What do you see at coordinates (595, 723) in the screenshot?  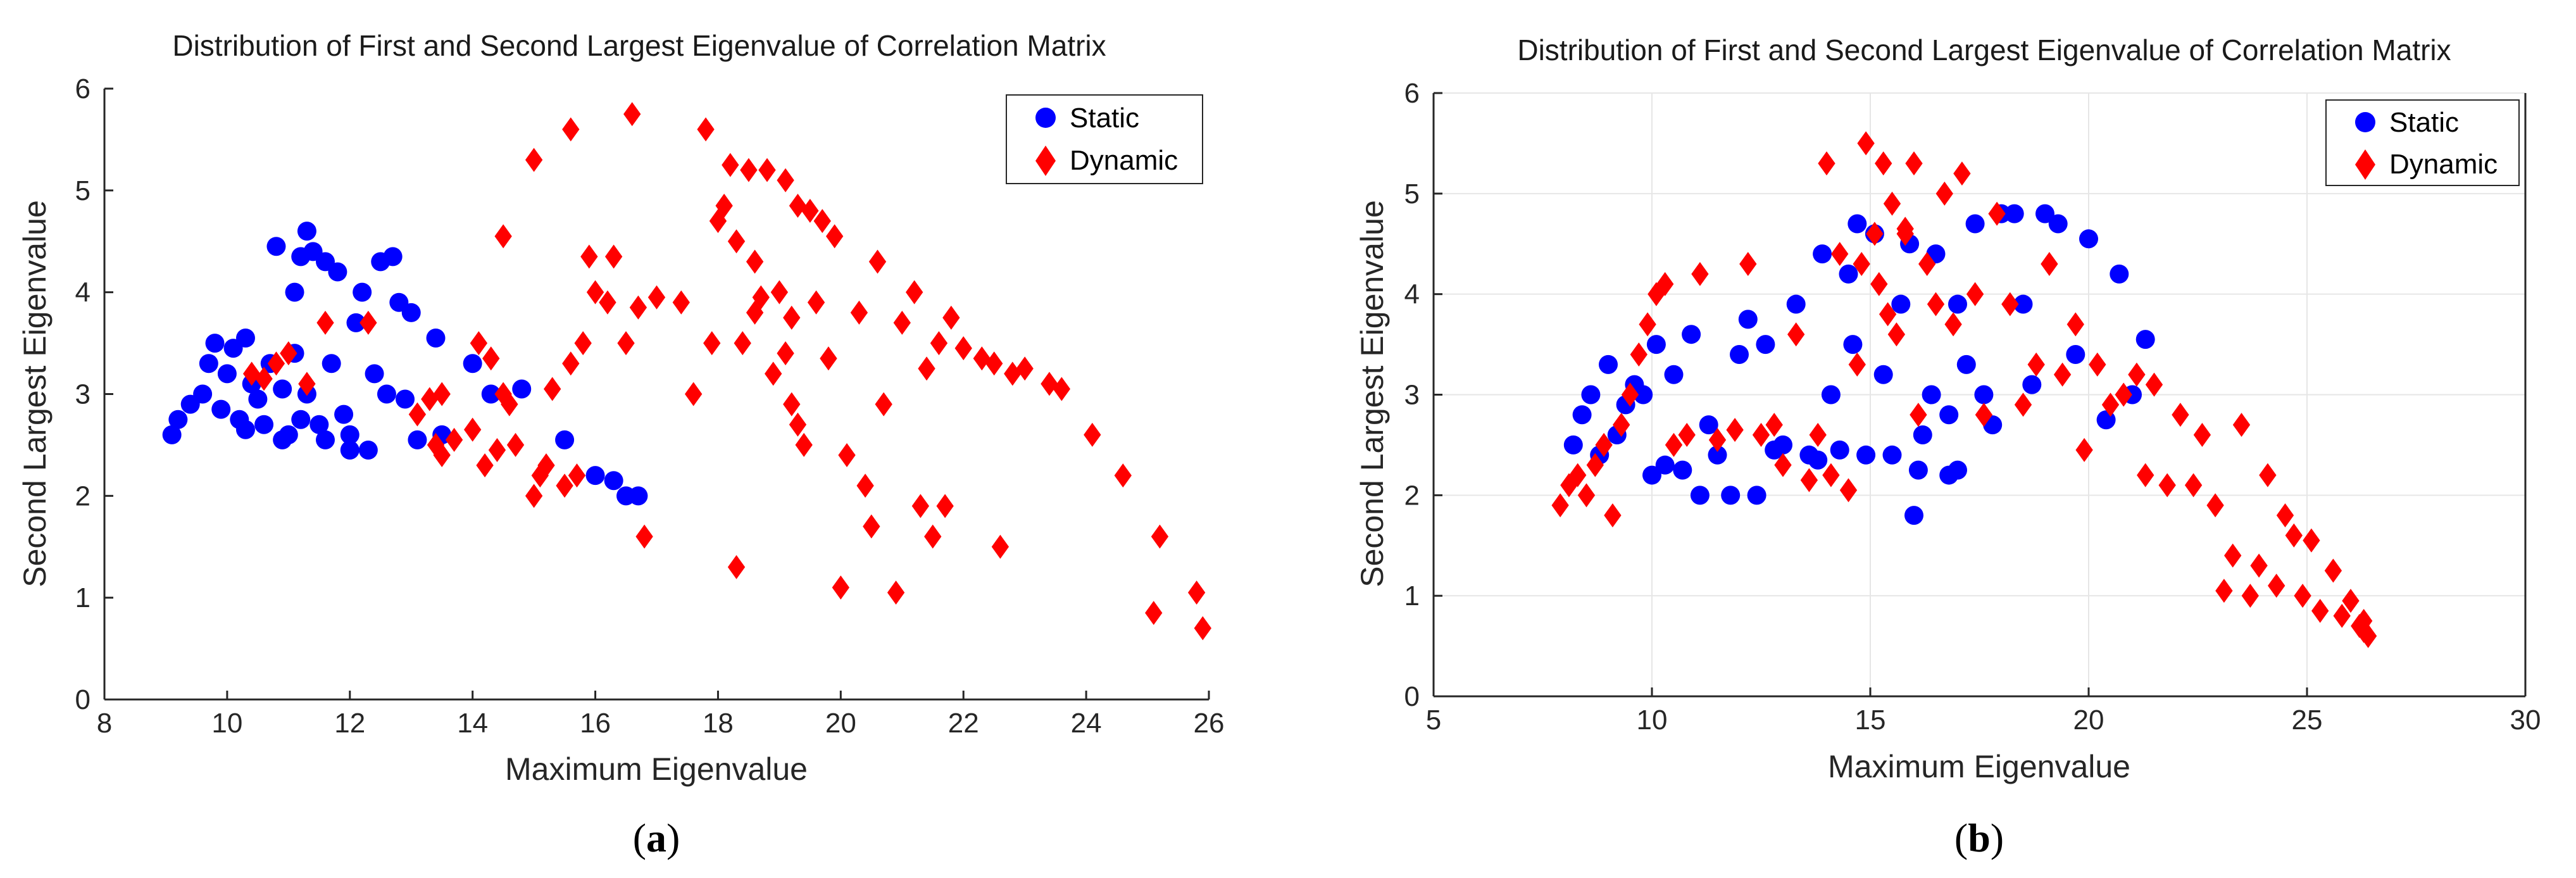 I see `x-tick-label: 16` at bounding box center [595, 723].